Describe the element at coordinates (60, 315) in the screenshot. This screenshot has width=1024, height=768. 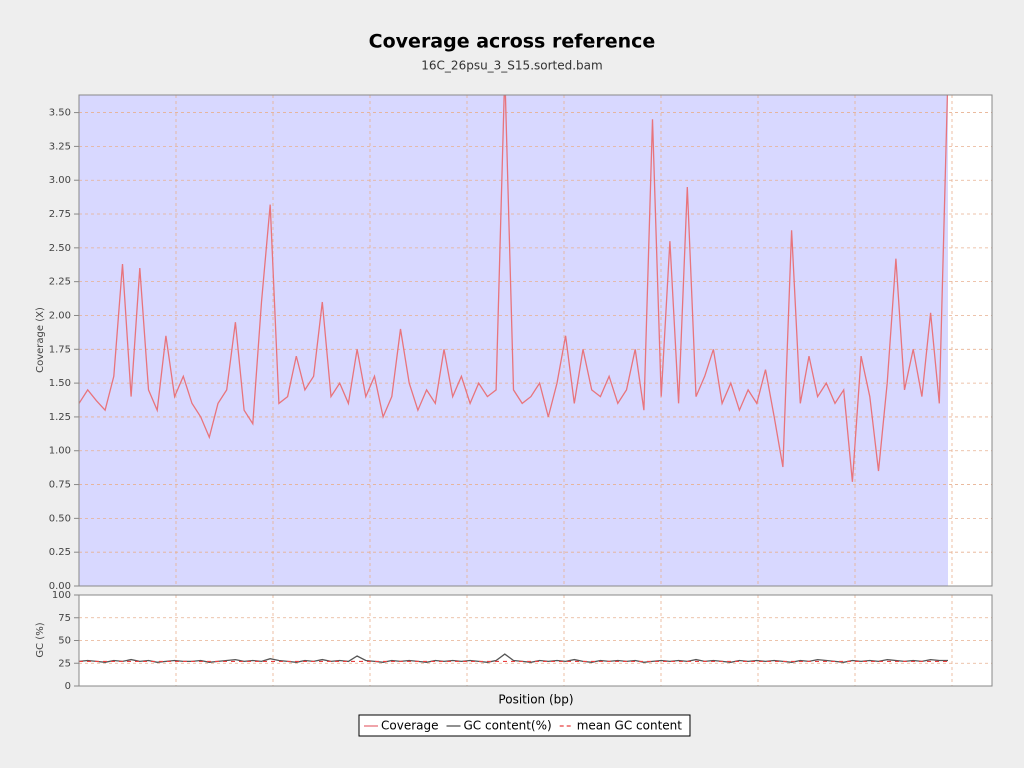
I see `y-tick-label: 2.00` at that location.